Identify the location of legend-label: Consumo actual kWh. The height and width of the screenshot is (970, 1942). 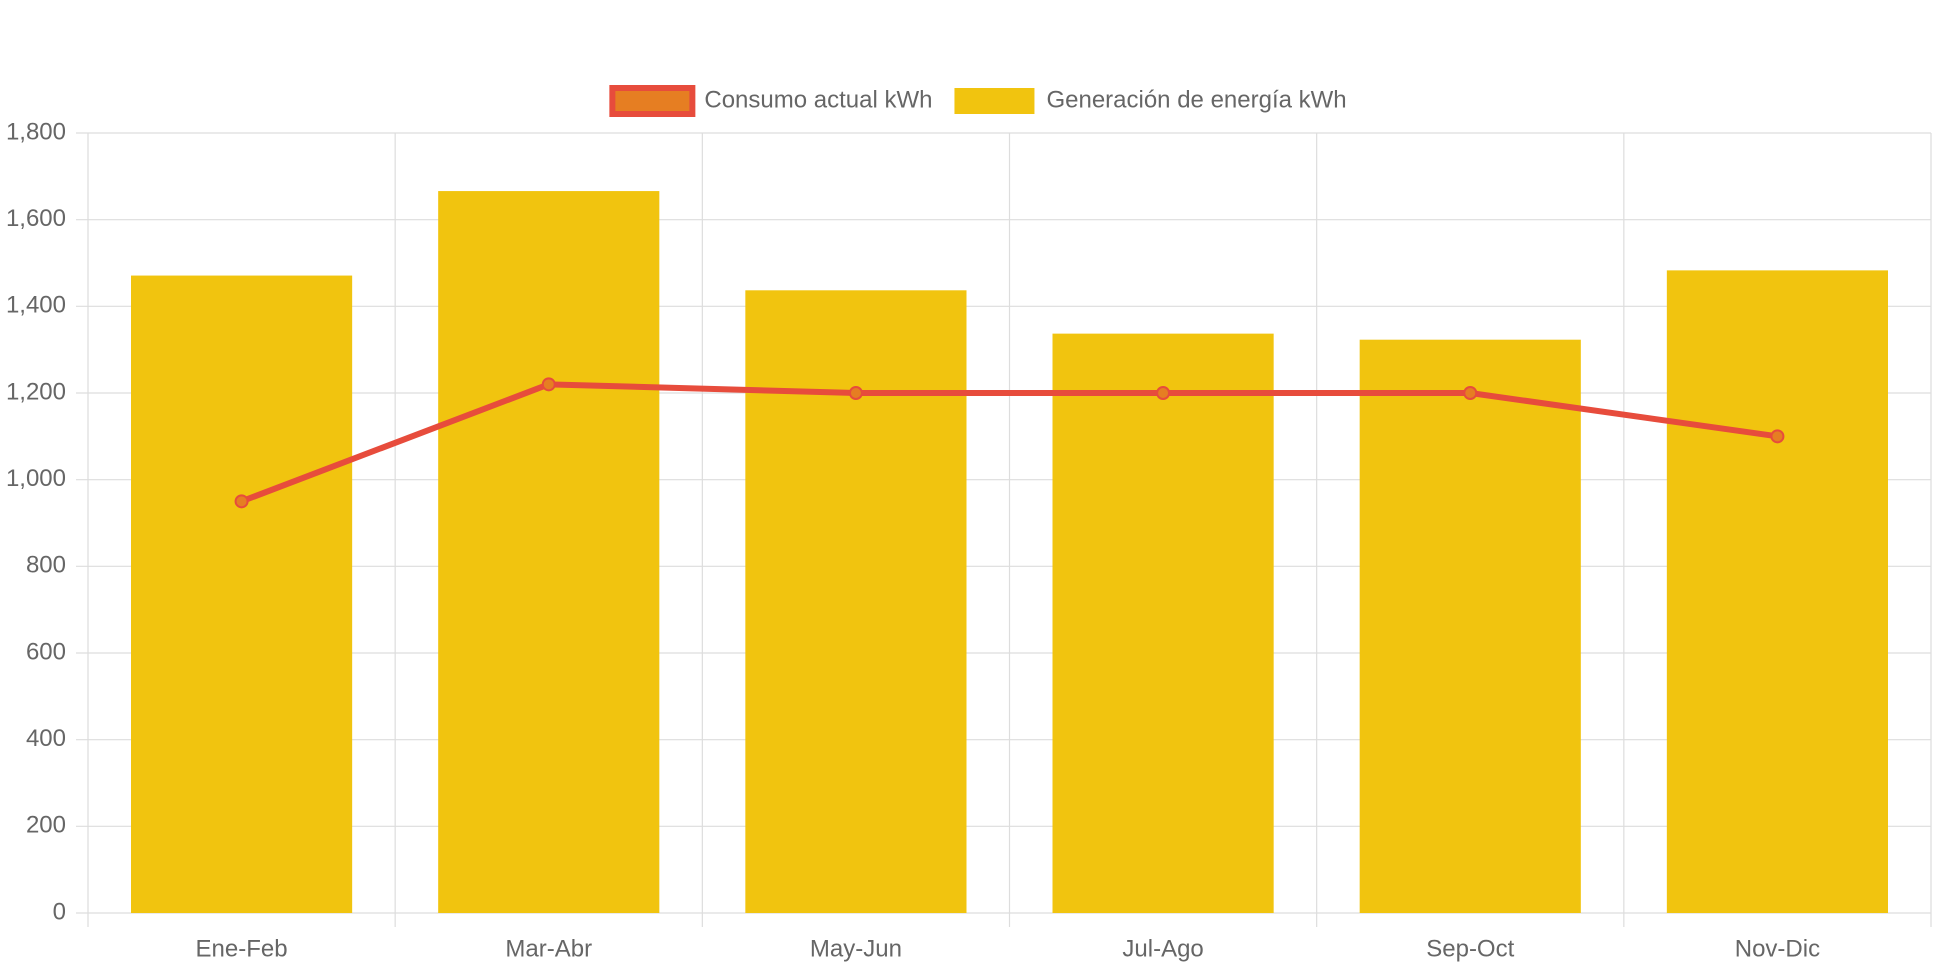
(818, 99).